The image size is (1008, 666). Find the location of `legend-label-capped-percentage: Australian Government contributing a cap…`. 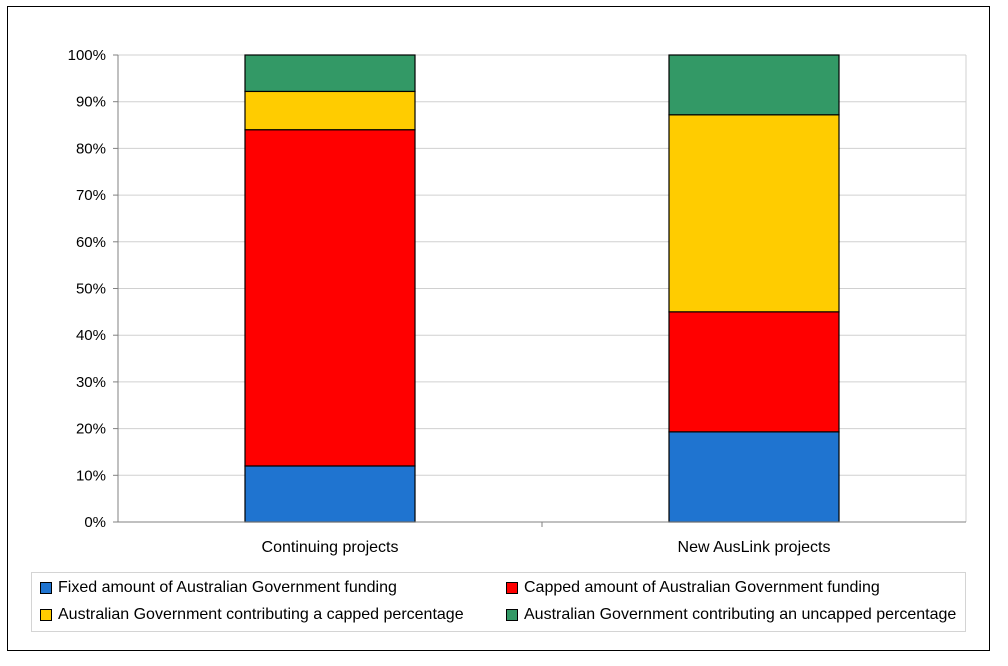

legend-label-capped-percentage: Australian Government contributing a cap… is located at coordinates (261, 614).